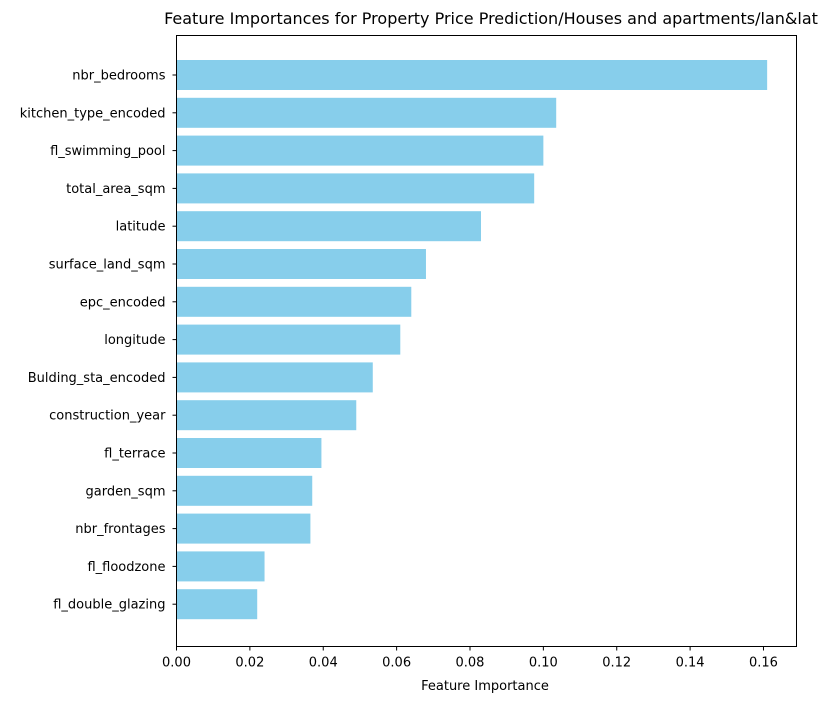 The width and height of the screenshot is (835, 701). I want to click on bar-latitude, so click(328, 226).